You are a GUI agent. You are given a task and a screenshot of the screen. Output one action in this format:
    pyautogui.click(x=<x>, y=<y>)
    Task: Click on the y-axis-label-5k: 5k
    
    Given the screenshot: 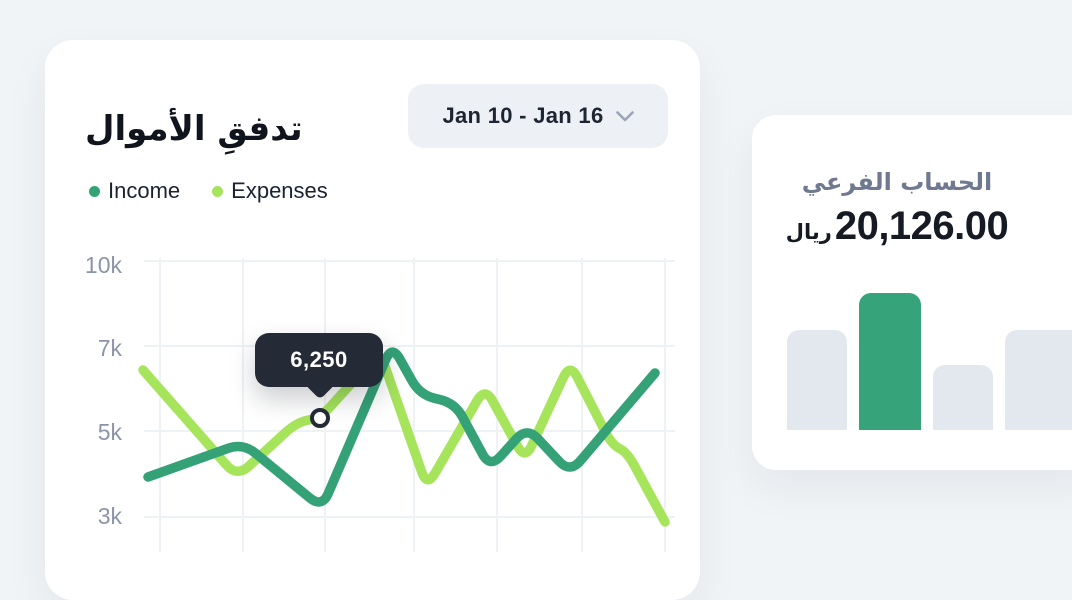 What is the action you would take?
    pyautogui.click(x=109, y=432)
    